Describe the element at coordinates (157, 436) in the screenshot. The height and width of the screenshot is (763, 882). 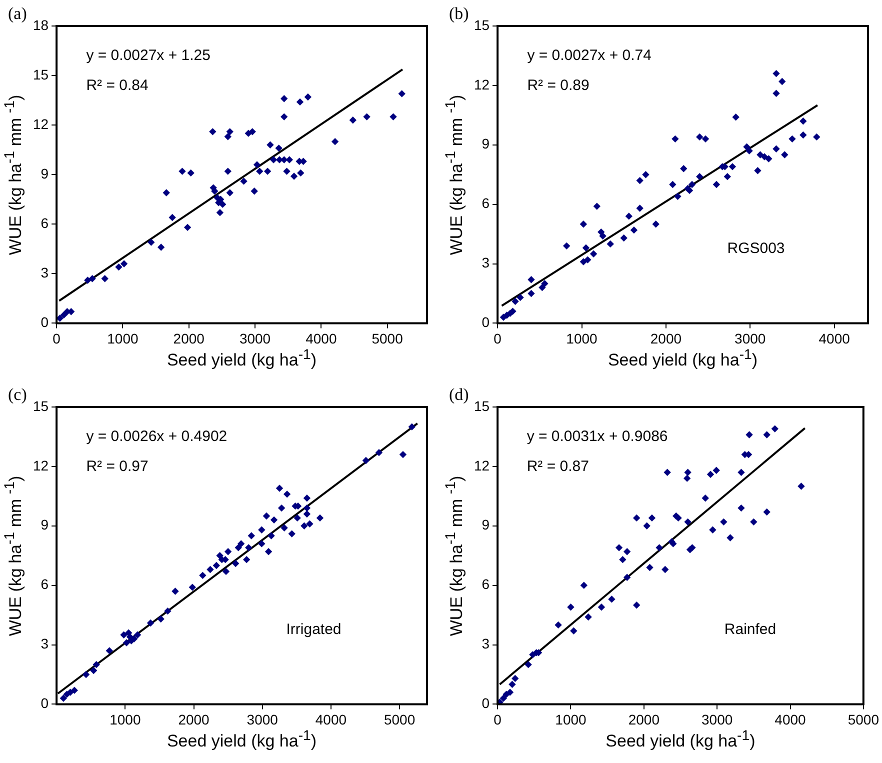
I see `annotation: y = 0.0026x + 0.4902` at that location.